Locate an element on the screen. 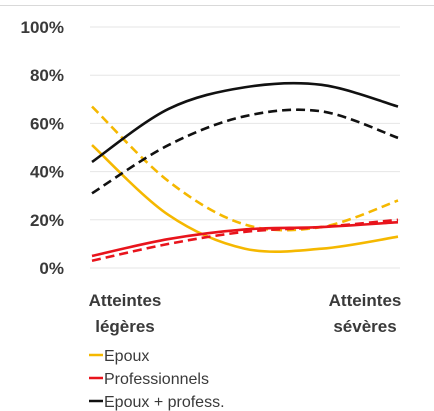 The width and height of the screenshot is (434, 411). series-line-4-solid is located at coordinates (245, 122).